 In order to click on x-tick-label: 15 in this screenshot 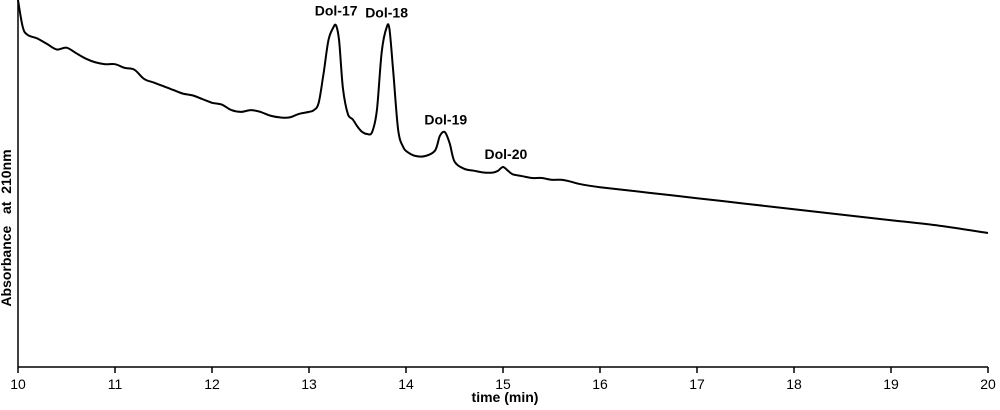, I will do `click(503, 384)`.